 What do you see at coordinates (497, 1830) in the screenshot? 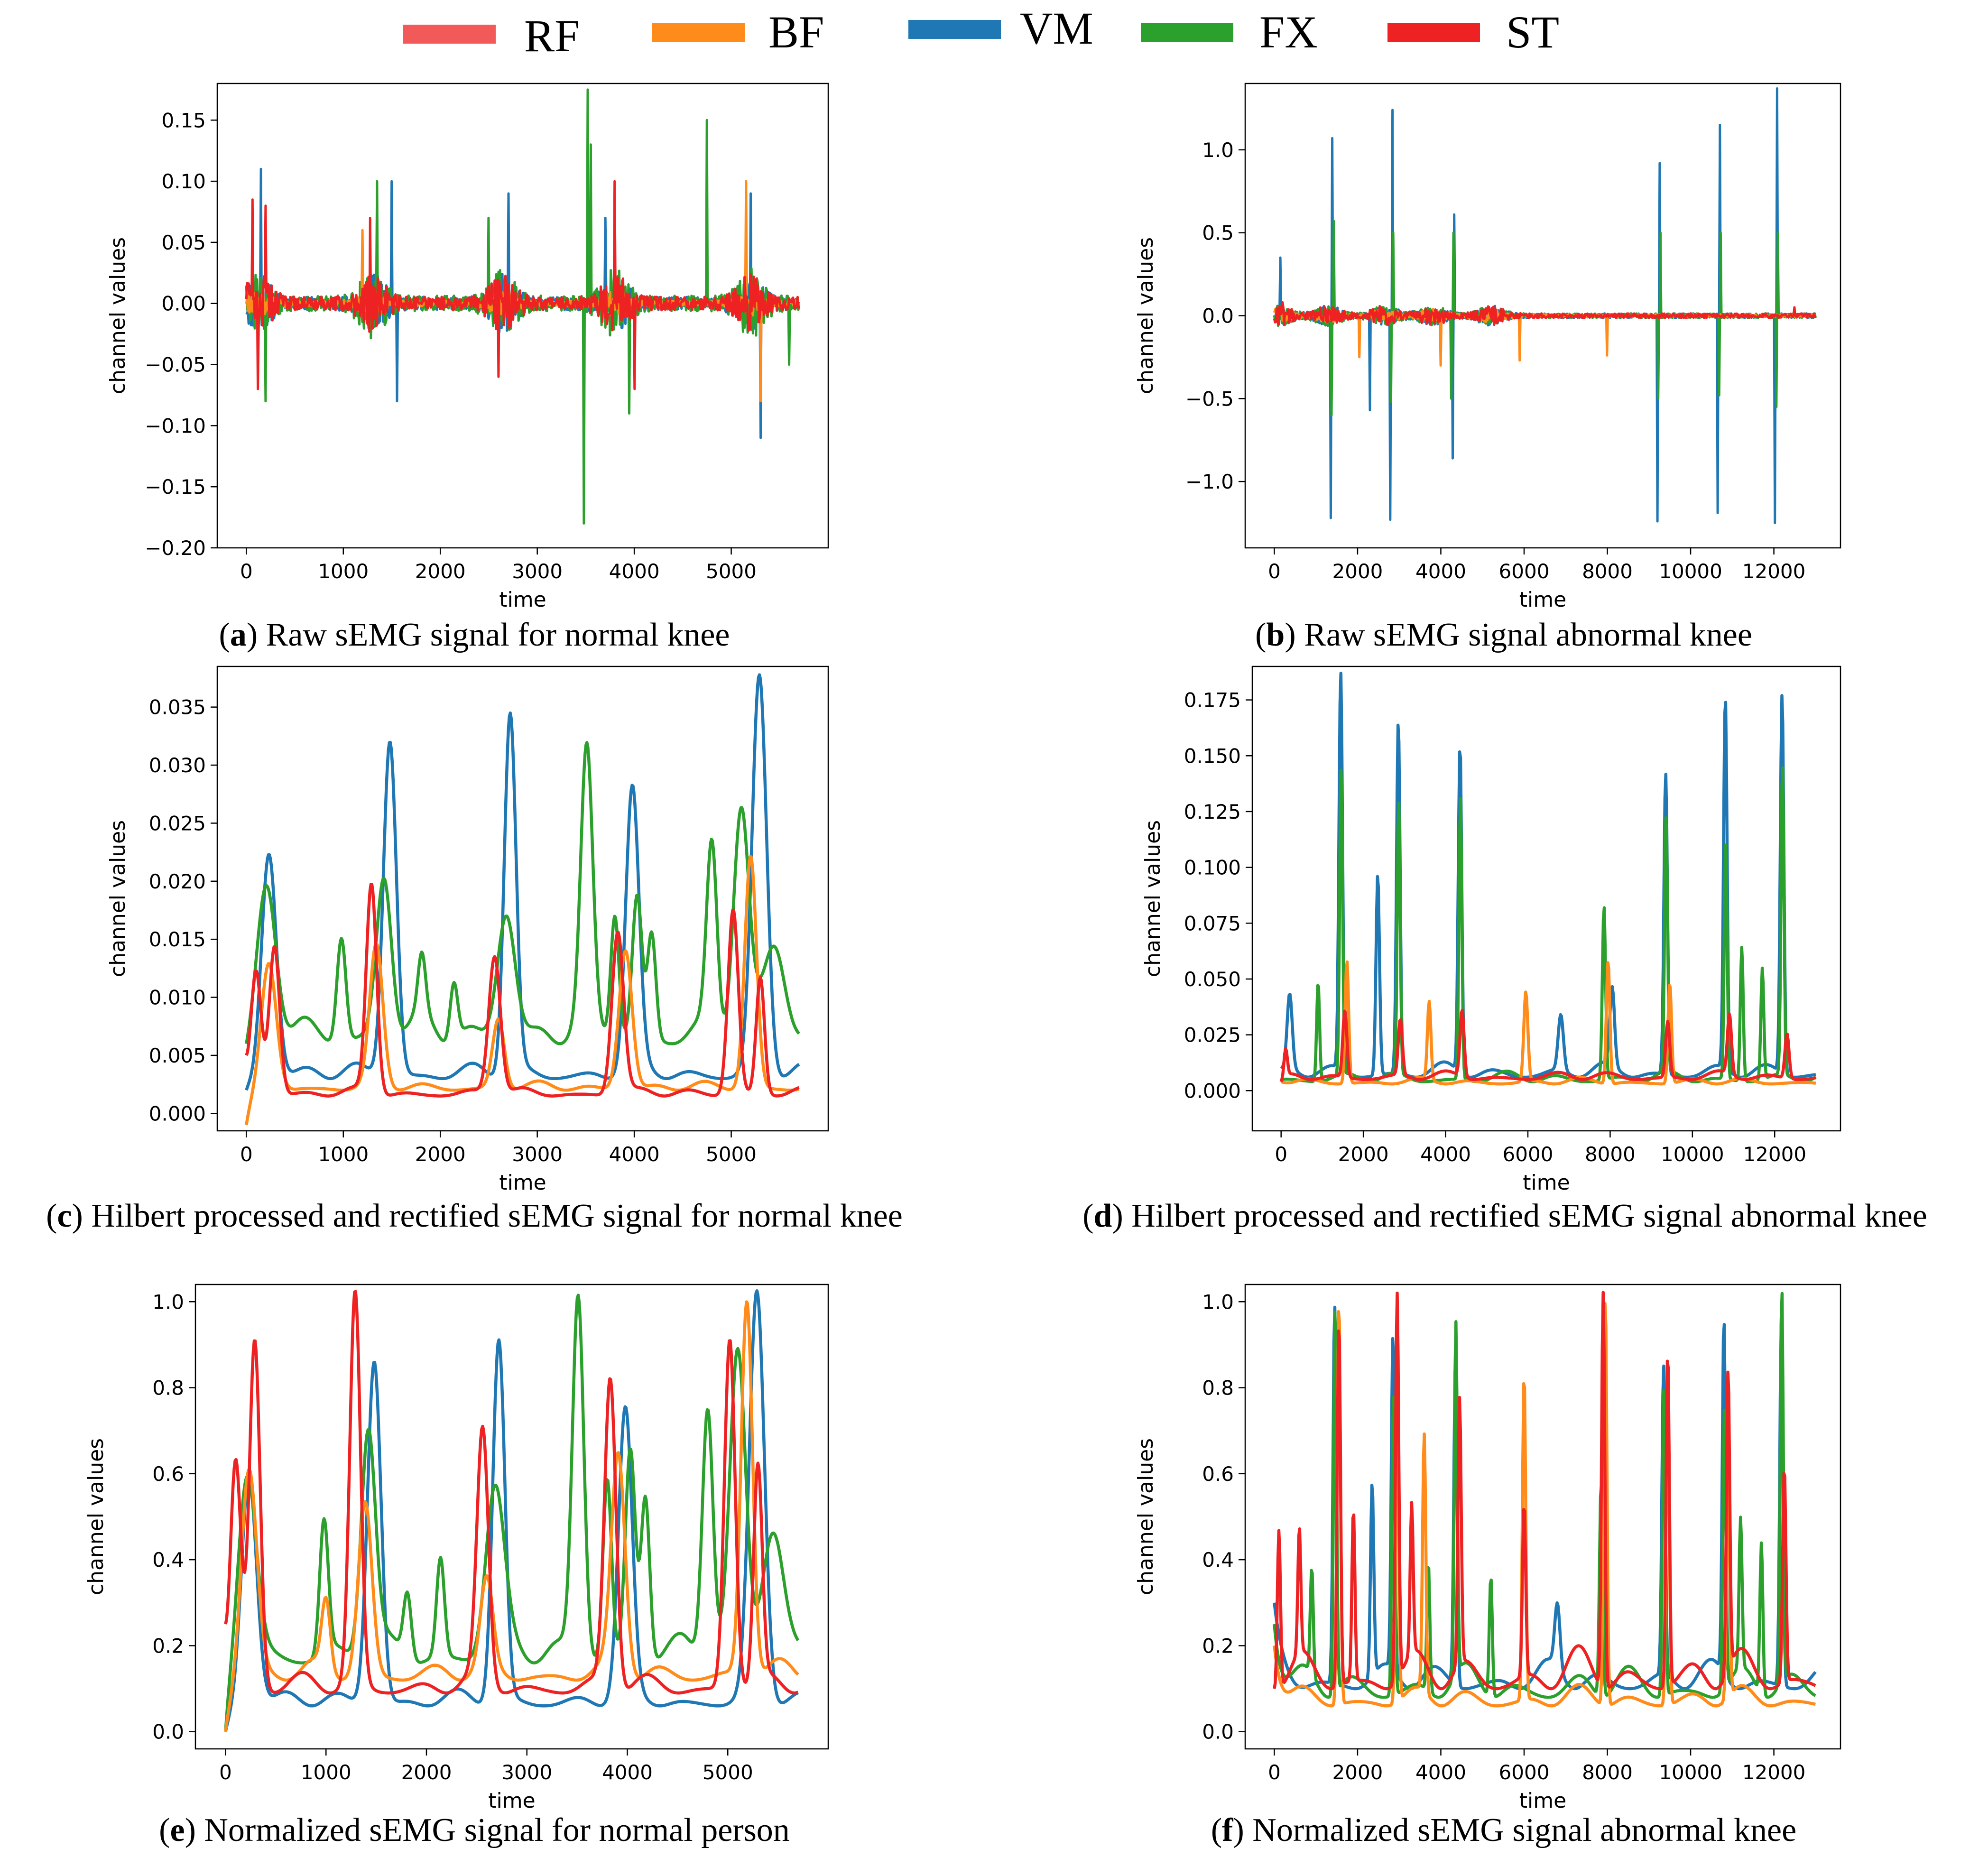
I see `caption-e-text: Normalized sEMG signal for normal person` at bounding box center [497, 1830].